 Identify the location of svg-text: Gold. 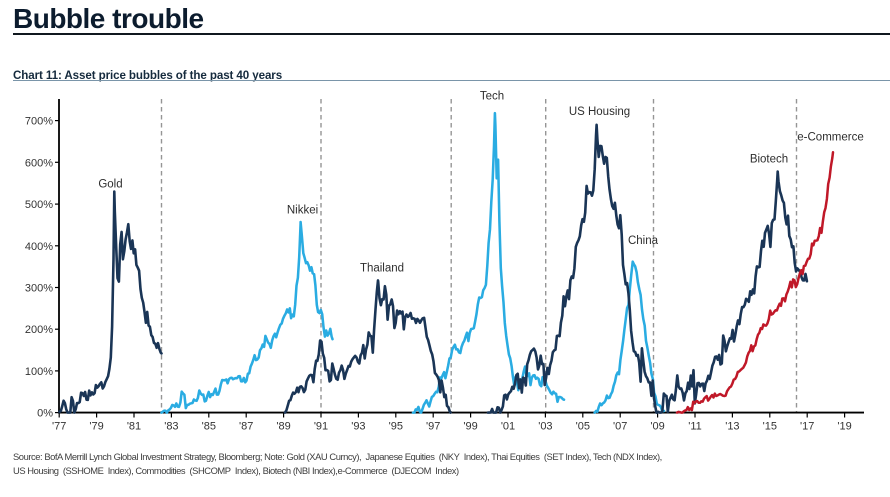
(110, 185).